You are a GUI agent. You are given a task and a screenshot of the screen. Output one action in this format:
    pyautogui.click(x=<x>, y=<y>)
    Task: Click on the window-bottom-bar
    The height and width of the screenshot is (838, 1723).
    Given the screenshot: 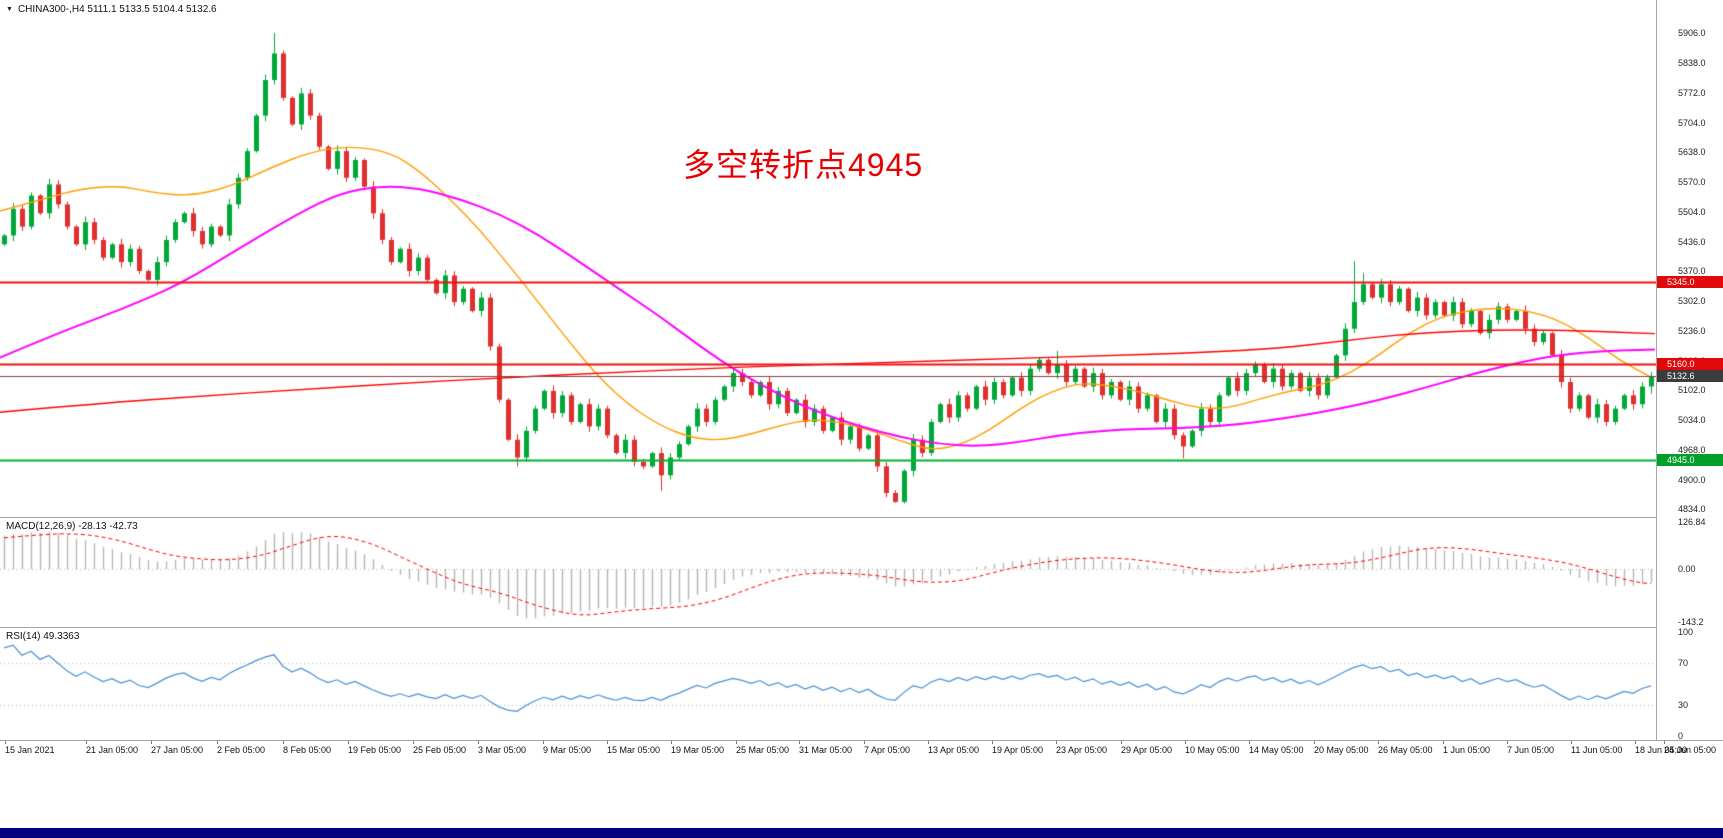 What is the action you would take?
    pyautogui.click(x=861, y=833)
    